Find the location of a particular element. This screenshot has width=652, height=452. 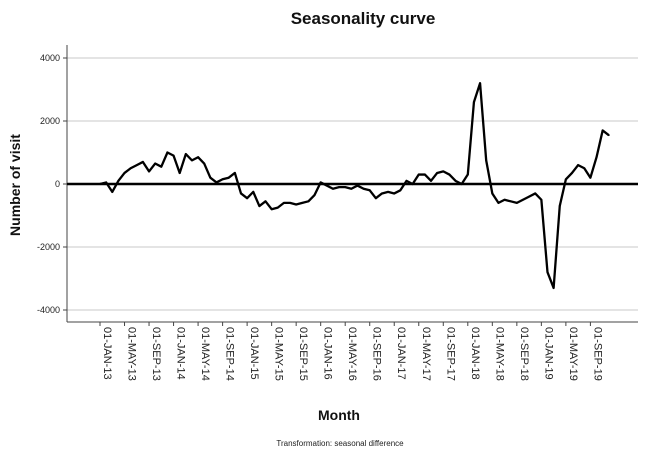

x-tick-label: 01-JAN-17 is located at coordinates (401, 353).